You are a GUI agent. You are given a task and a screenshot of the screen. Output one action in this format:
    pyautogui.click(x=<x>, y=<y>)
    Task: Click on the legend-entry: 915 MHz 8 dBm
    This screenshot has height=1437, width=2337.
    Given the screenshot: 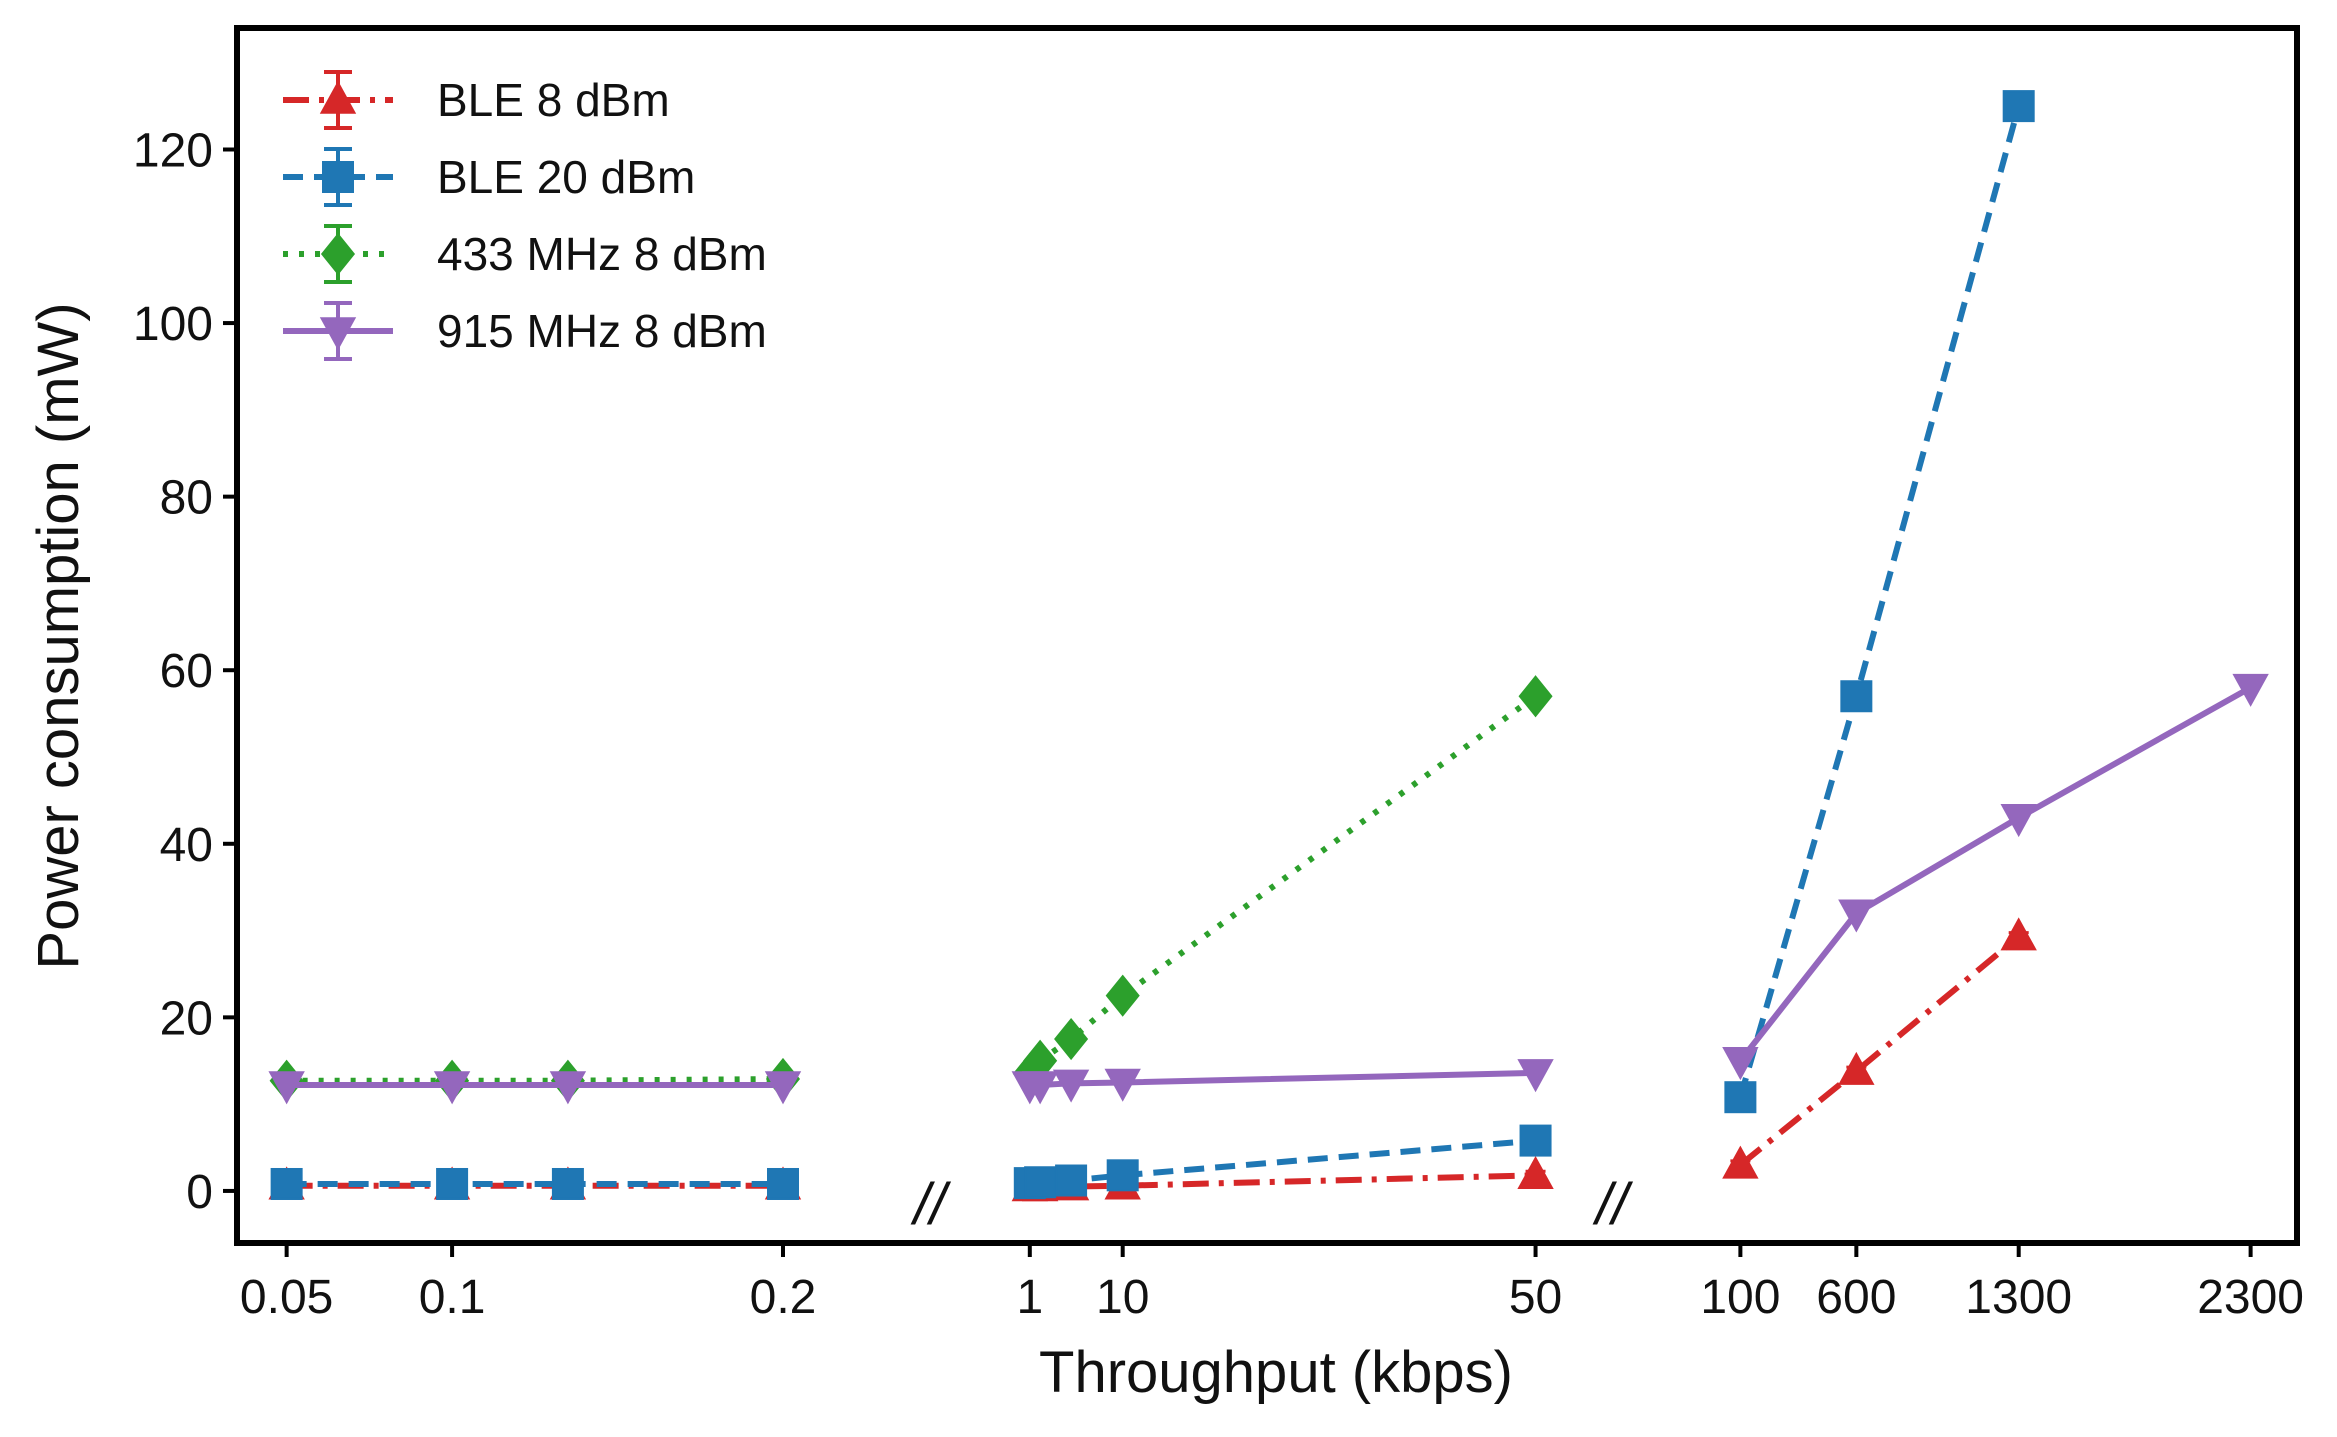 What is the action you would take?
    pyautogui.click(x=525, y=331)
    